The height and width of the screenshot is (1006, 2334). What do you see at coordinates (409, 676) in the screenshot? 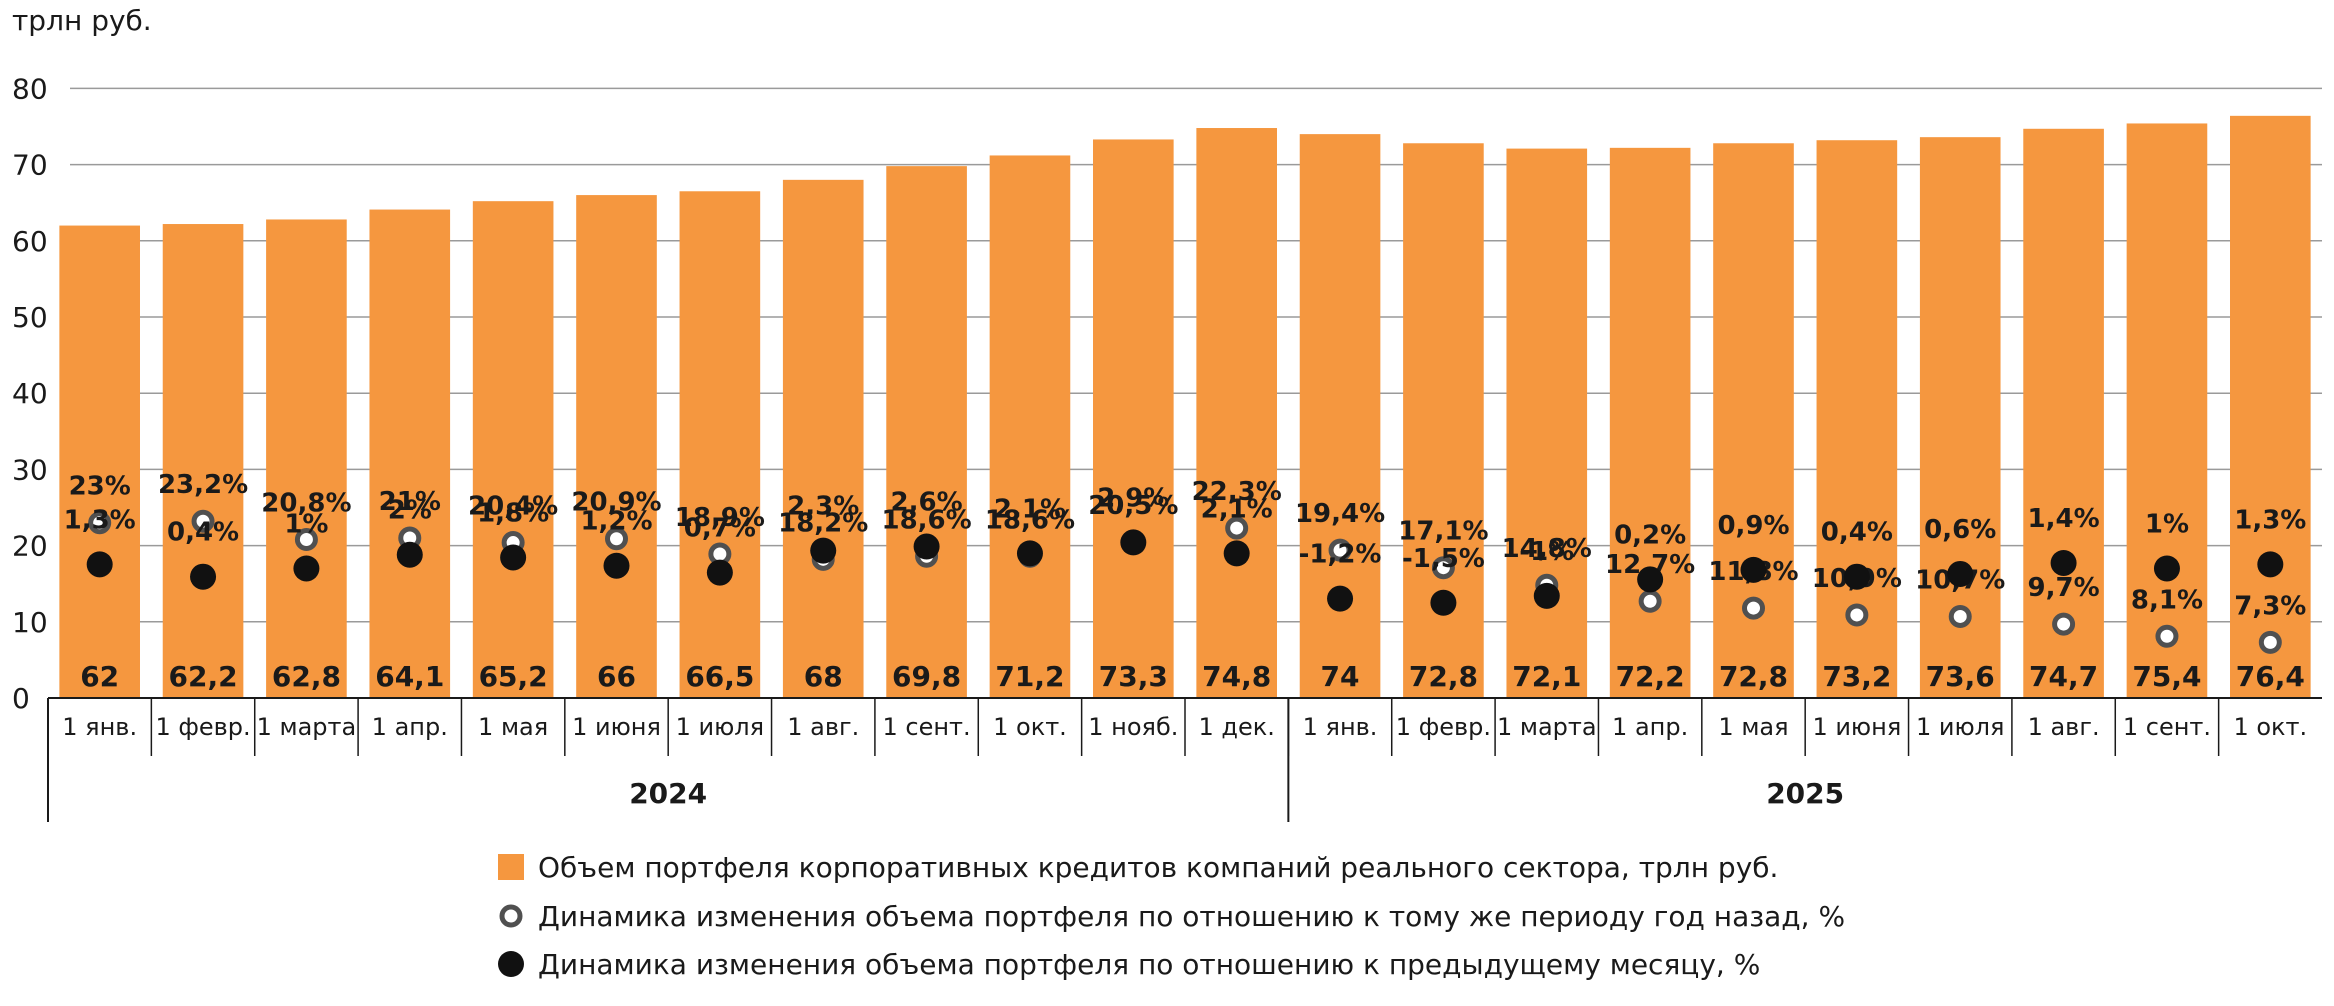
I see `bar-value-label: 64,1` at bounding box center [409, 676].